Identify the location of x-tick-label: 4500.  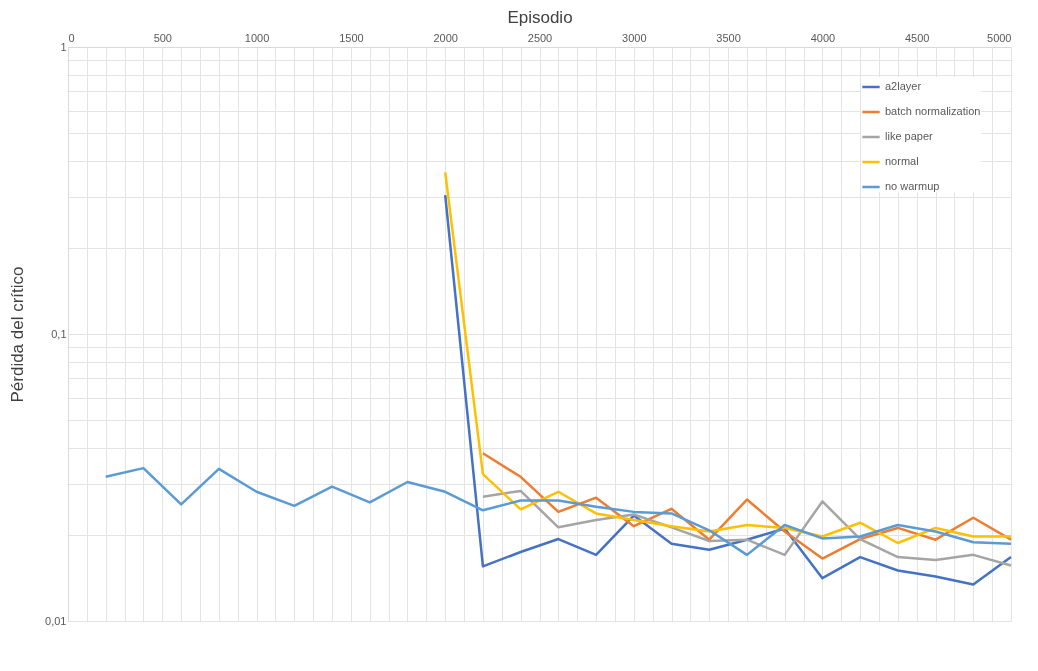
(917, 37).